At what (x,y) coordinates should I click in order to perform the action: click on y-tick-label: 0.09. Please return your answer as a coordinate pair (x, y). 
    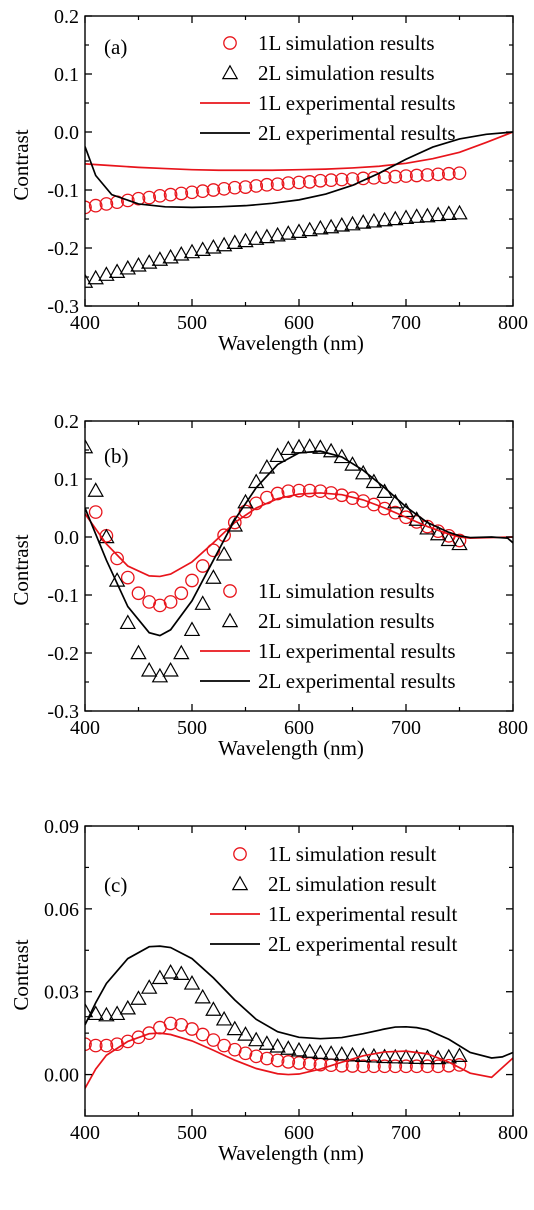
    Looking at the image, I should click on (61, 827).